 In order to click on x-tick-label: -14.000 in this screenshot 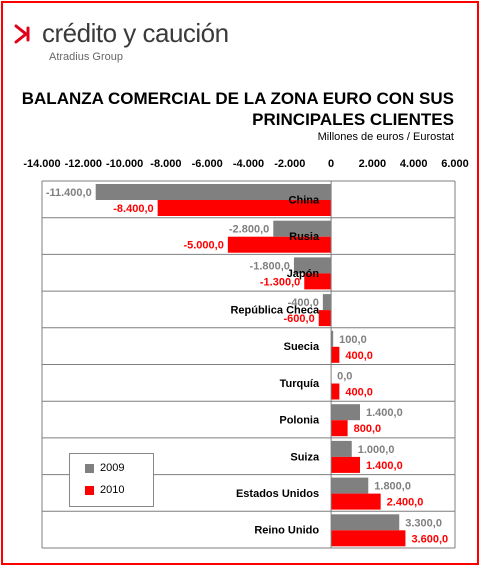, I will do `click(41, 164)`.